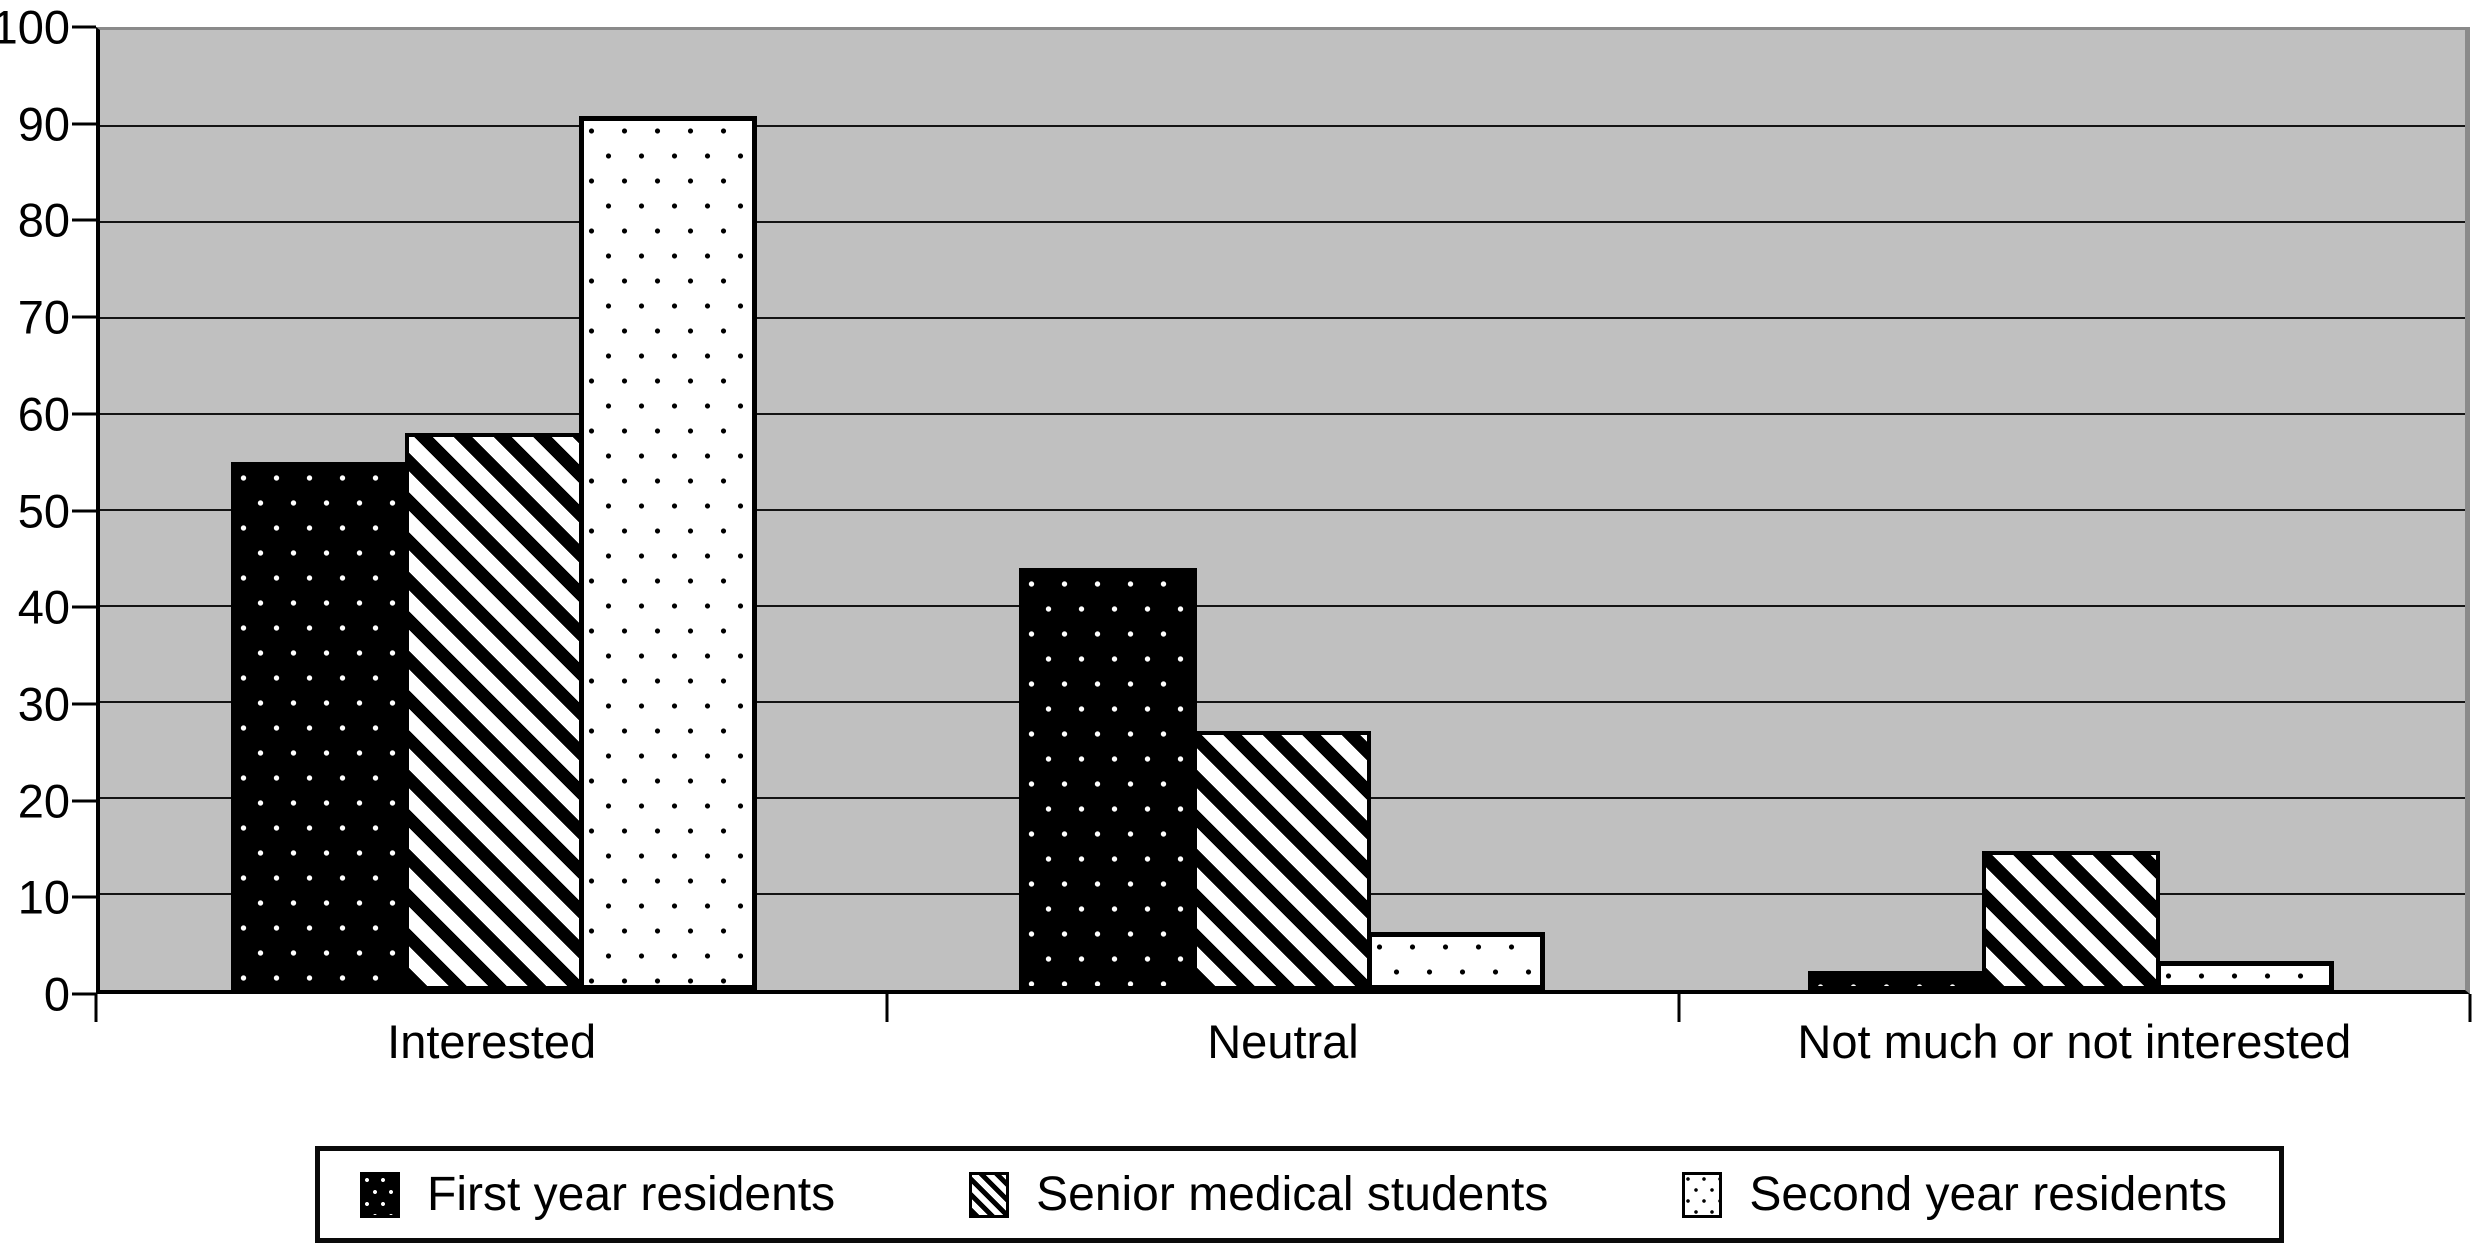 This screenshot has width=2477, height=1249. I want to click on y-axis-tick-label: 20, so click(43, 801).